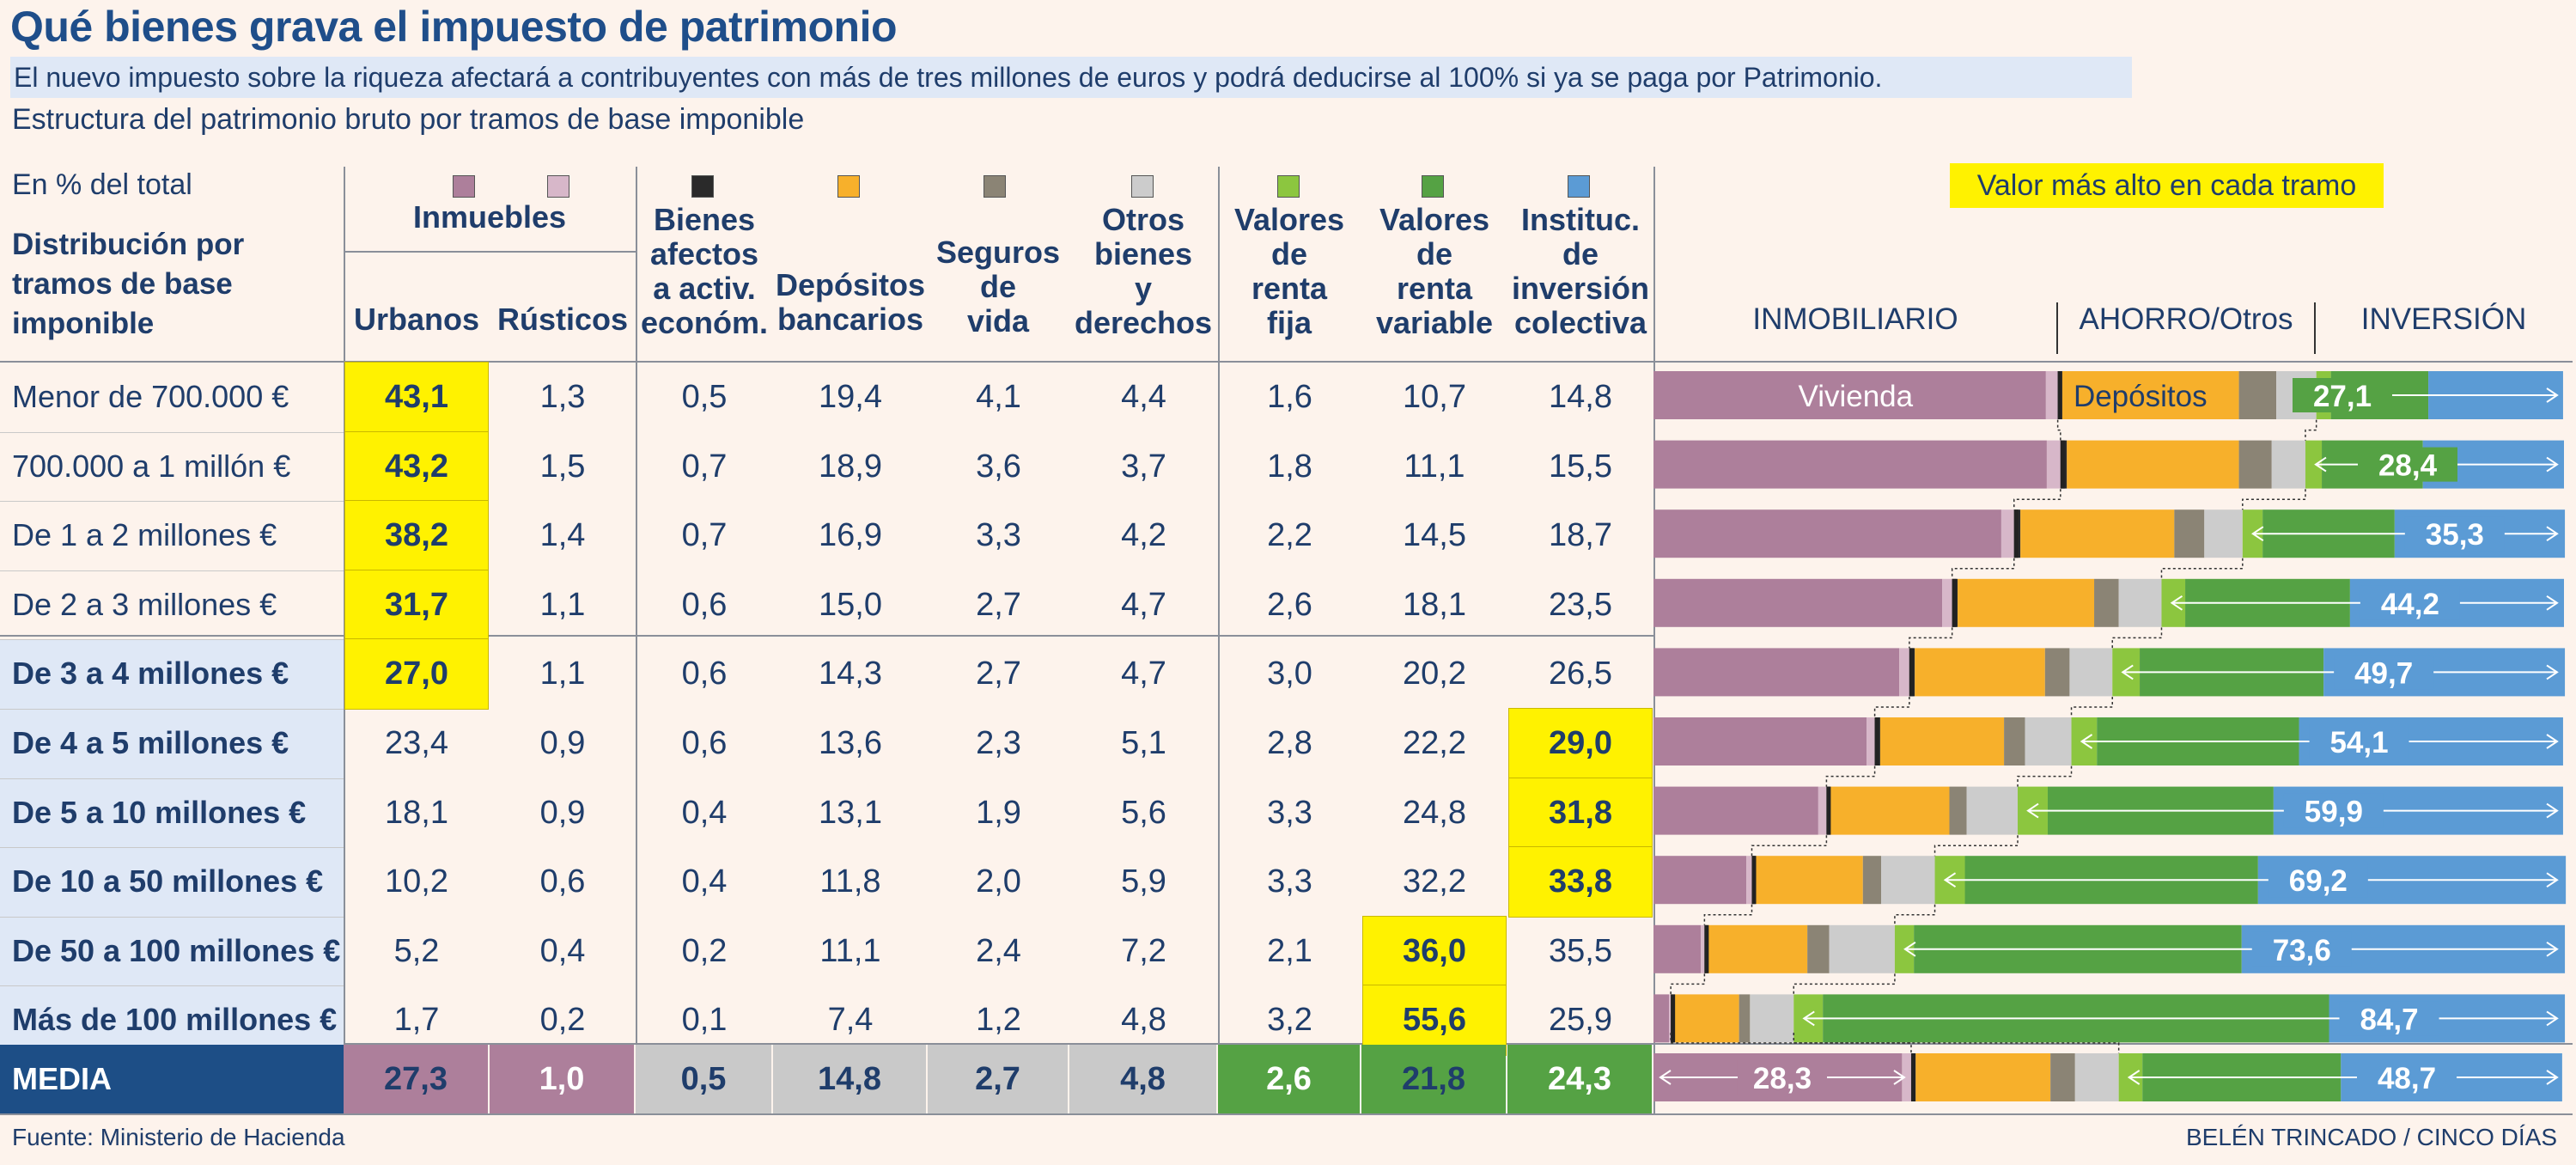  I want to click on table-cell: 0,1, so click(704, 1020).